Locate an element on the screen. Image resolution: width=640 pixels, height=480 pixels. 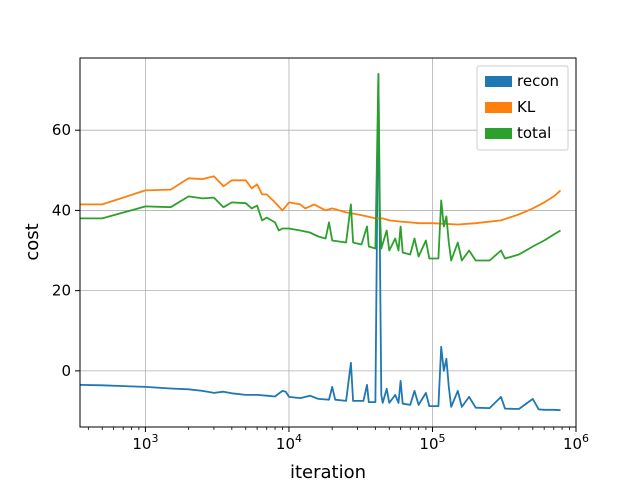
x-tick-label: 10⁴ is located at coordinates (289, 442).